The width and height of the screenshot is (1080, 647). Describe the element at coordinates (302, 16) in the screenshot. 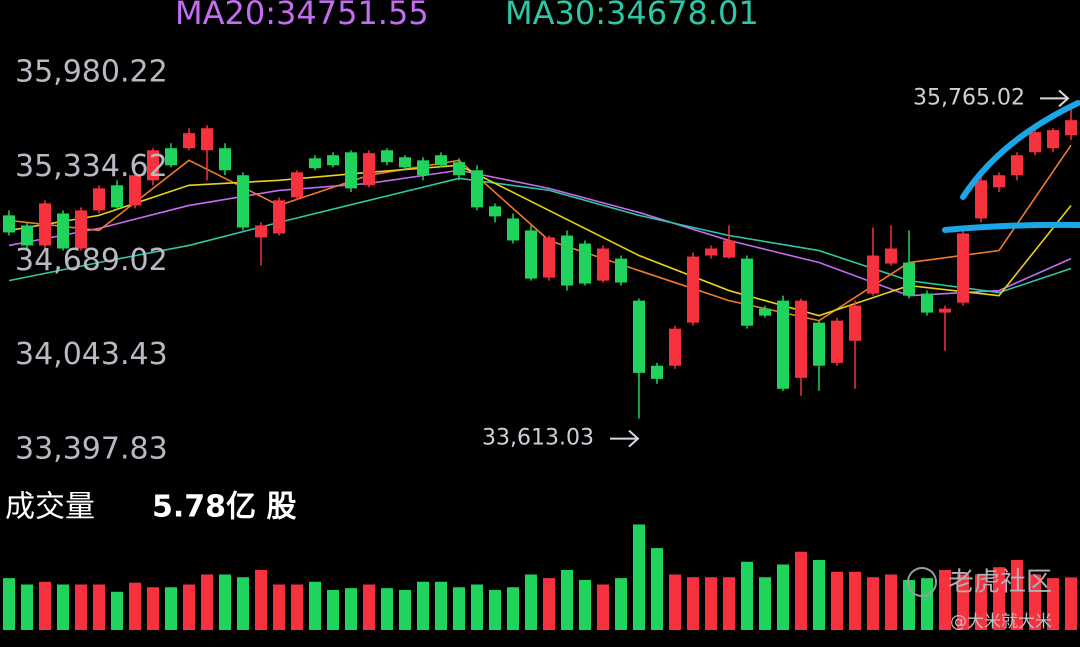

I see `ma-label: MA20:34751.55` at that location.